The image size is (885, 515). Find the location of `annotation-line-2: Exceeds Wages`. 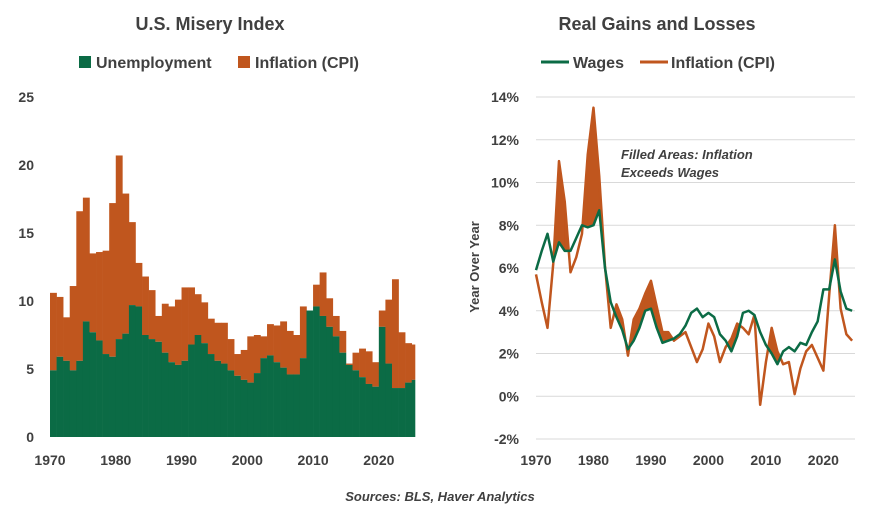

annotation-line-2: Exceeds Wages is located at coordinates (670, 172).